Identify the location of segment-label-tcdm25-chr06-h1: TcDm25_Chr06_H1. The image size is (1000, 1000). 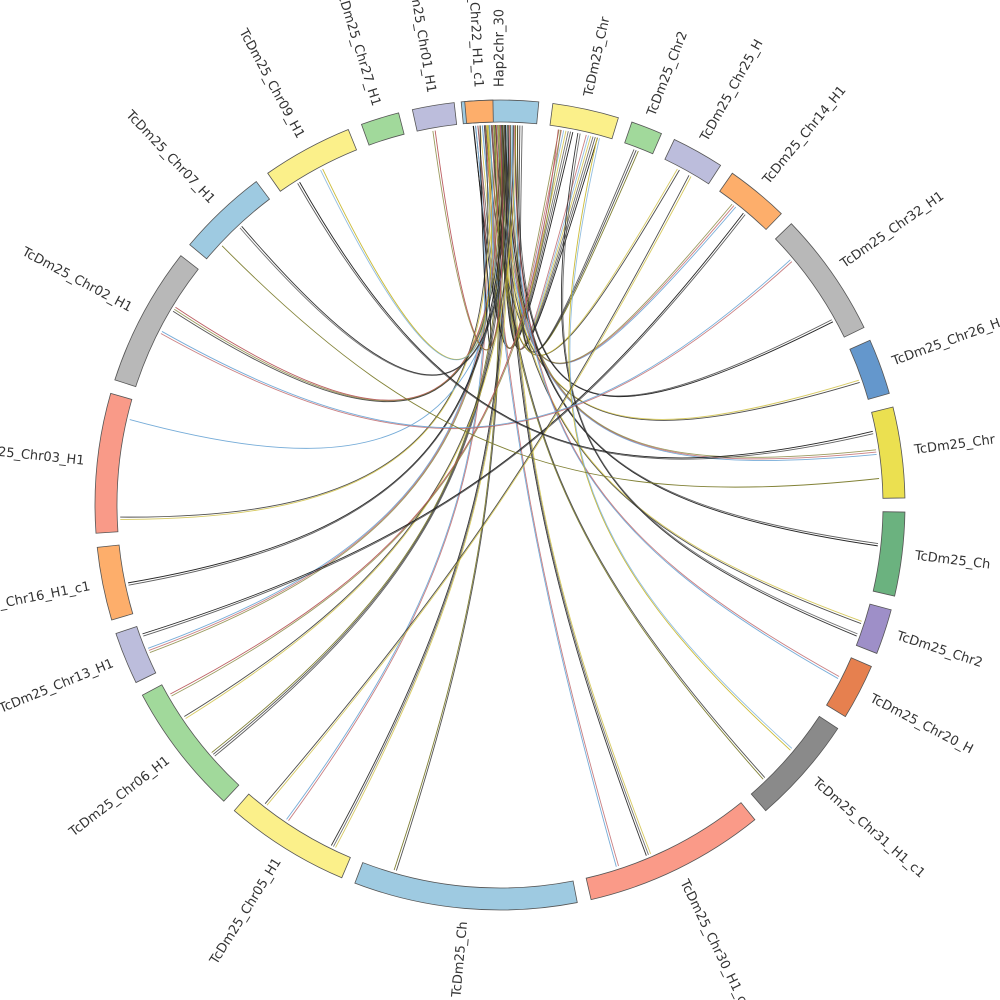
(119, 797).